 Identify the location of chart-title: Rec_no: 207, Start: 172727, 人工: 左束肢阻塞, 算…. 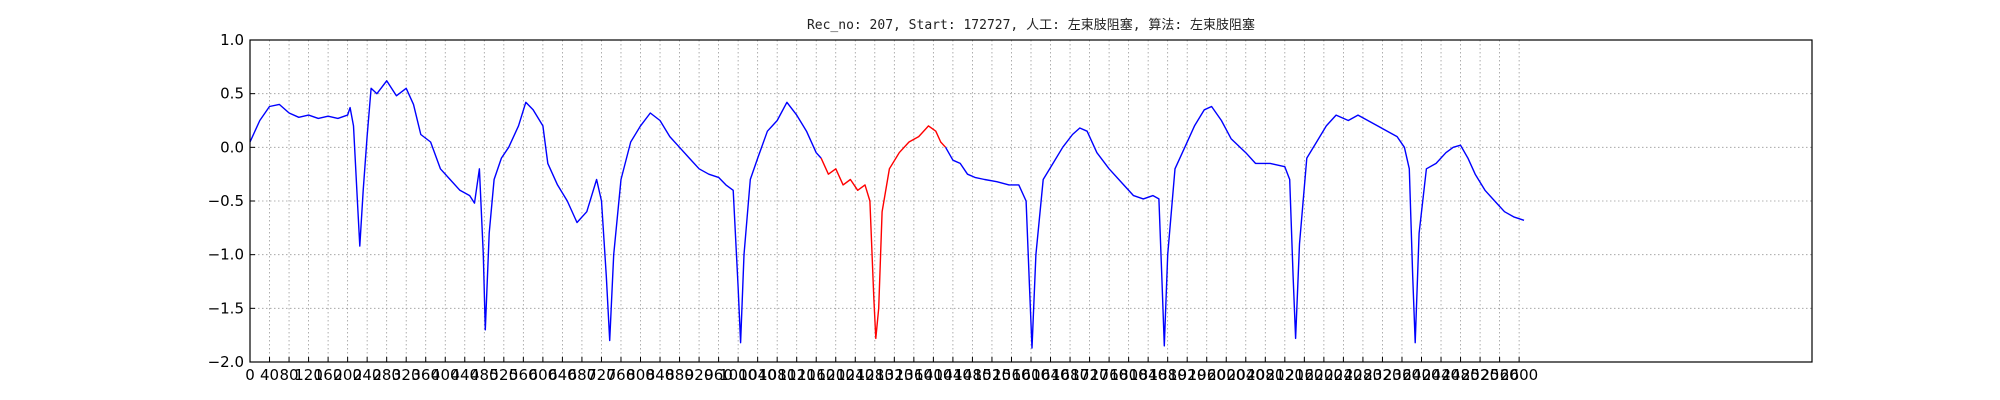
(1031, 25).